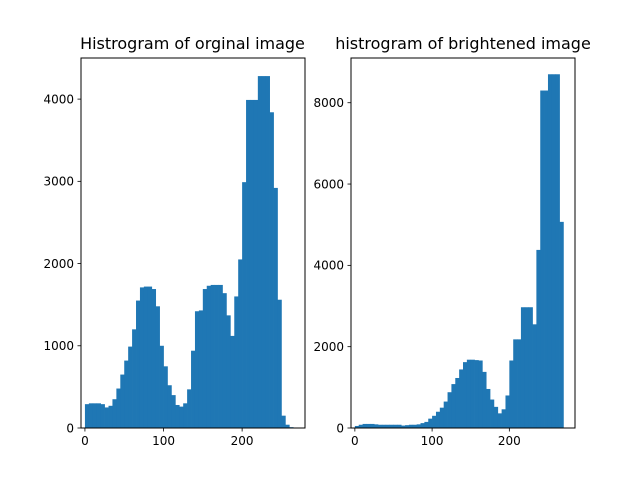 This screenshot has width=640, height=480. What do you see at coordinates (328, 347) in the screenshot?
I see `right-y-tick-label: 2000` at bounding box center [328, 347].